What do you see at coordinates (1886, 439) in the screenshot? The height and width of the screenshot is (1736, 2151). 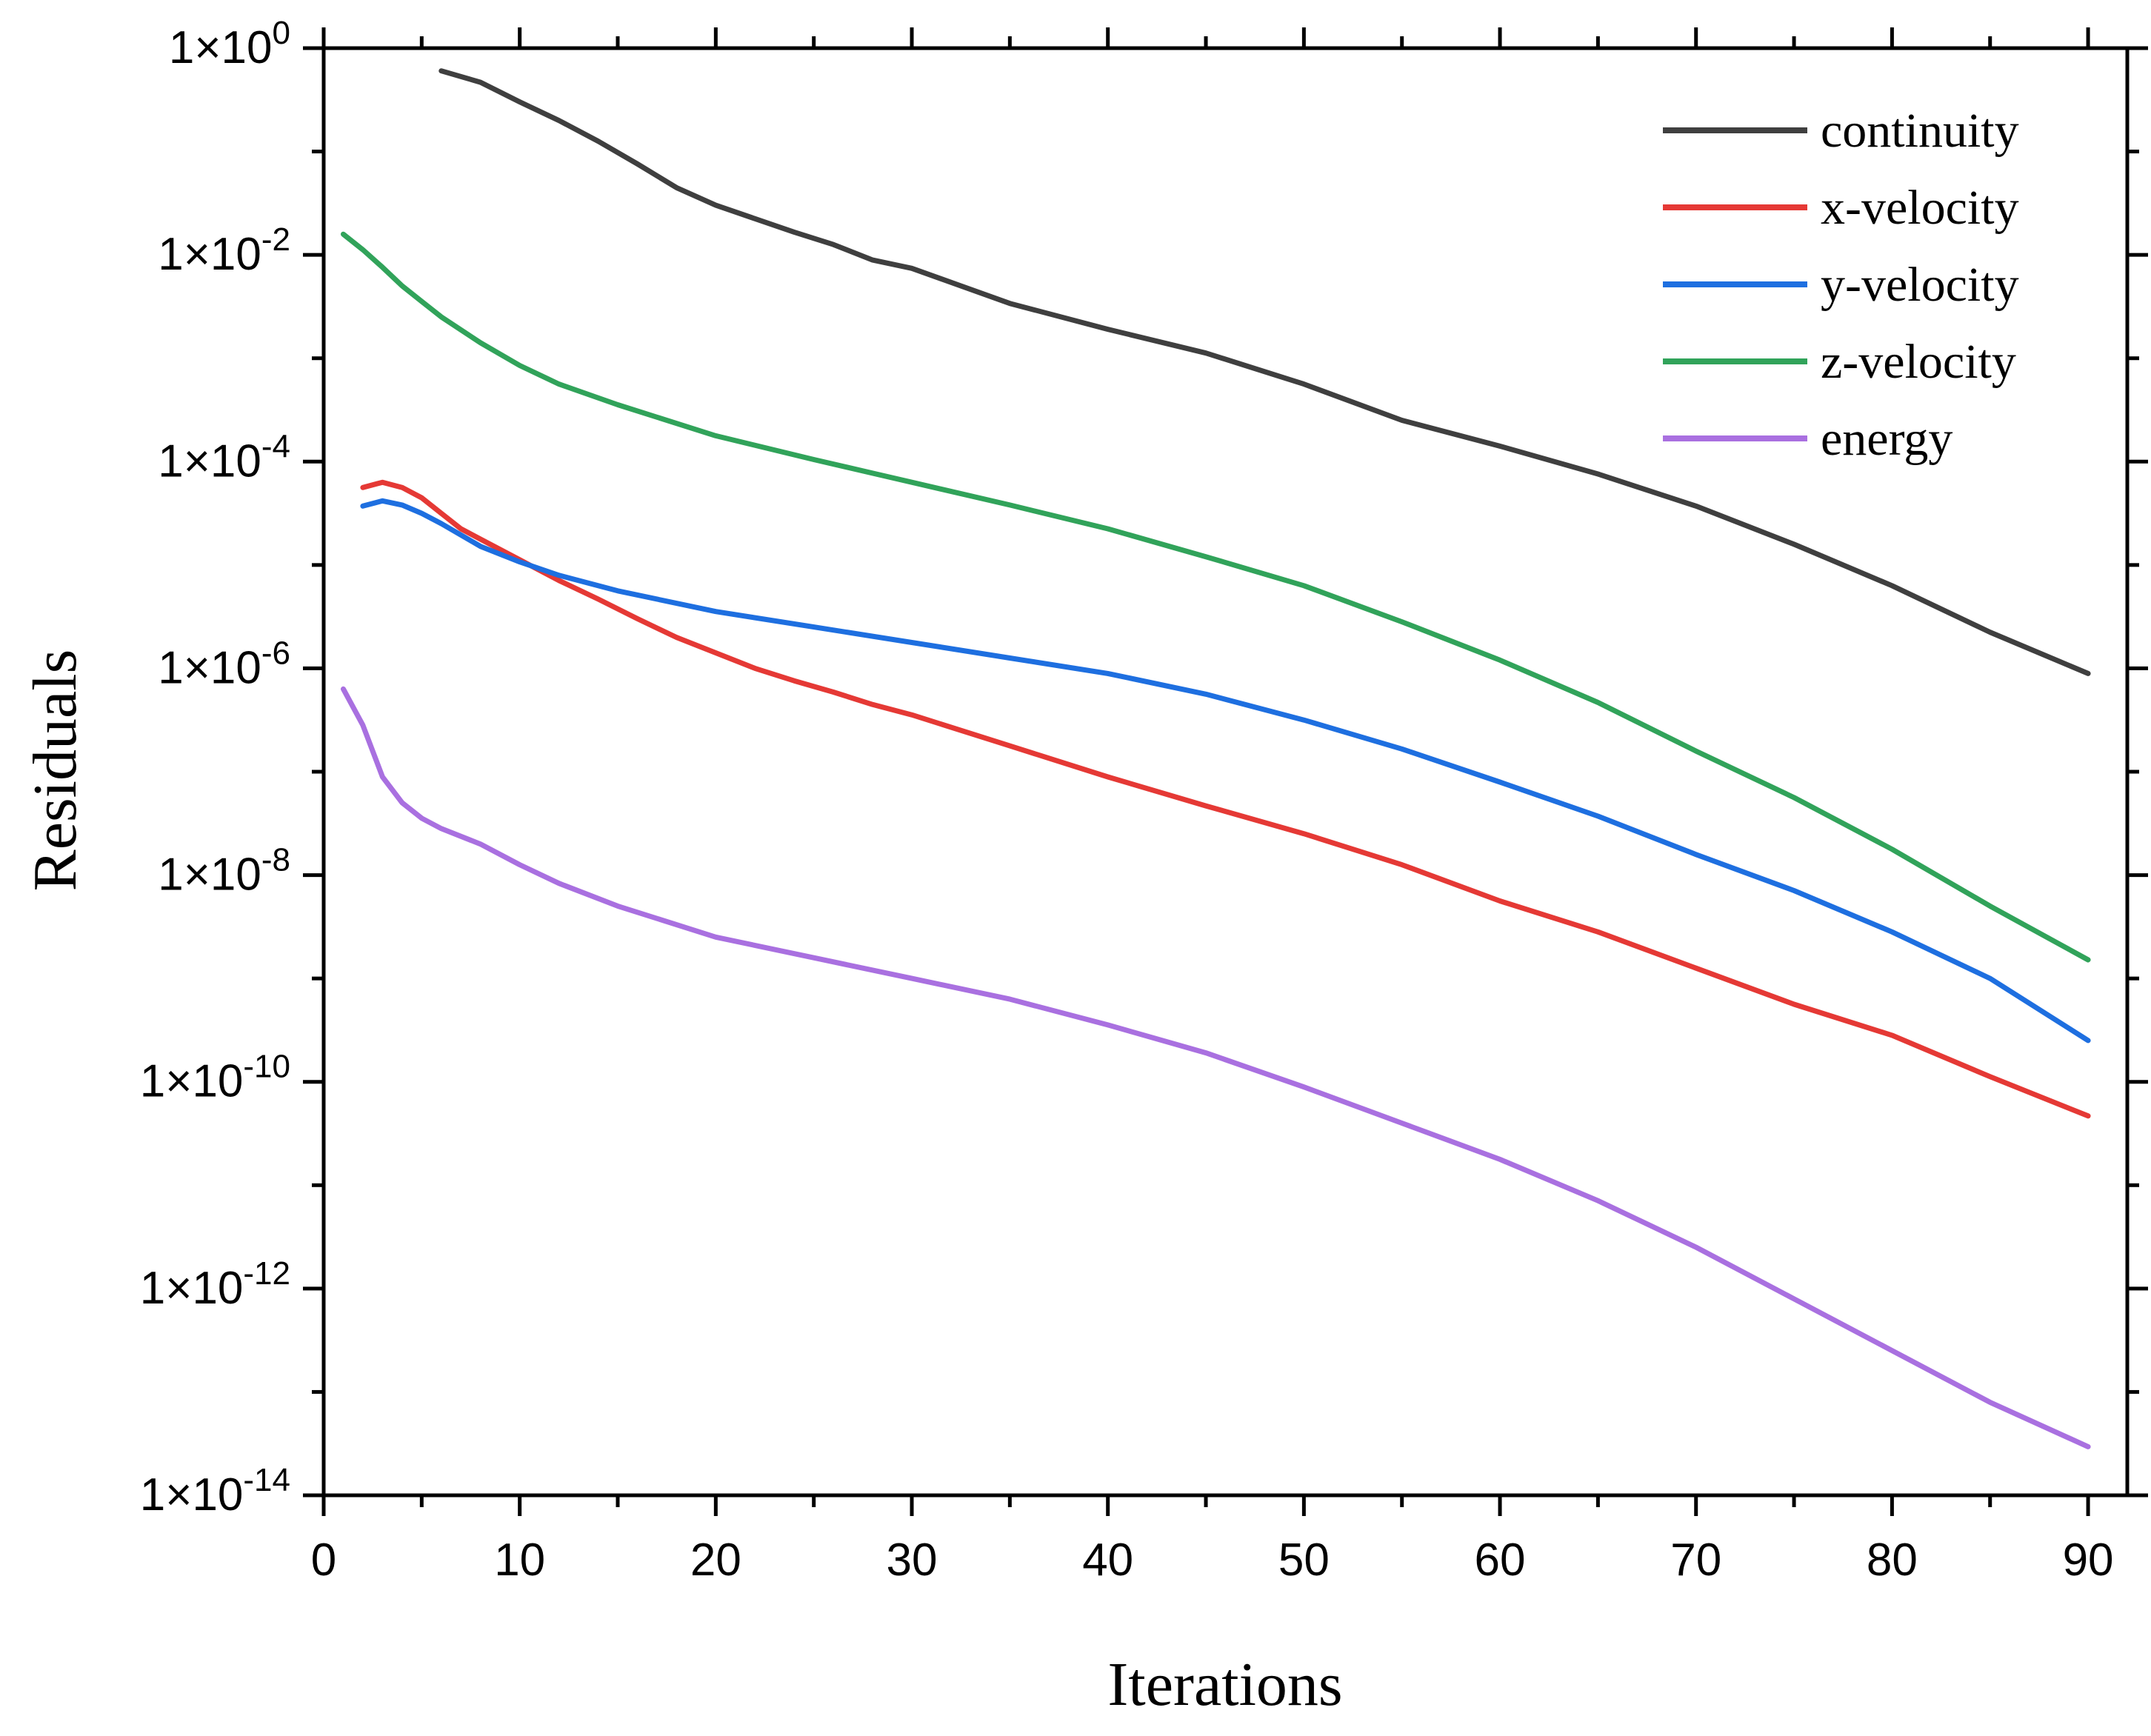 I see `legend-label-energy: energy` at bounding box center [1886, 439].